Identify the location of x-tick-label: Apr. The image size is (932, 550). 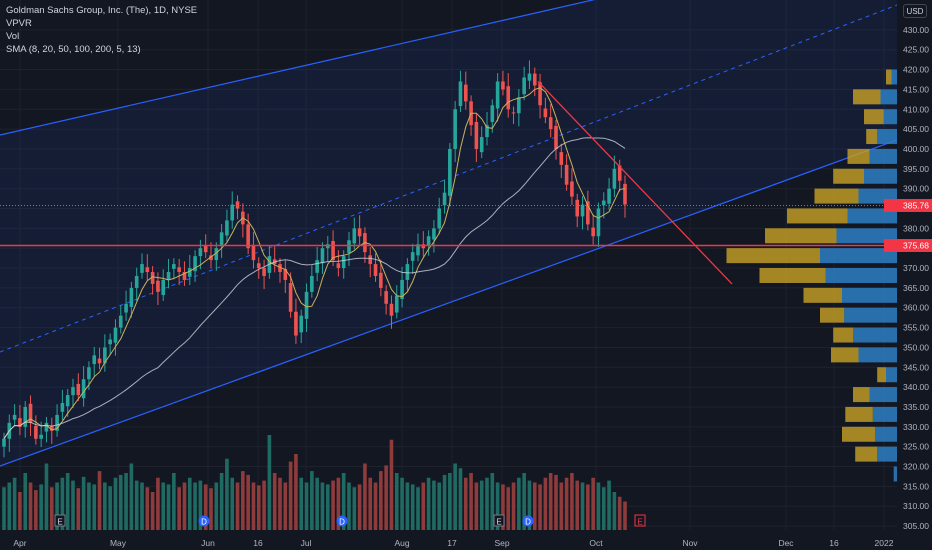
(19, 543).